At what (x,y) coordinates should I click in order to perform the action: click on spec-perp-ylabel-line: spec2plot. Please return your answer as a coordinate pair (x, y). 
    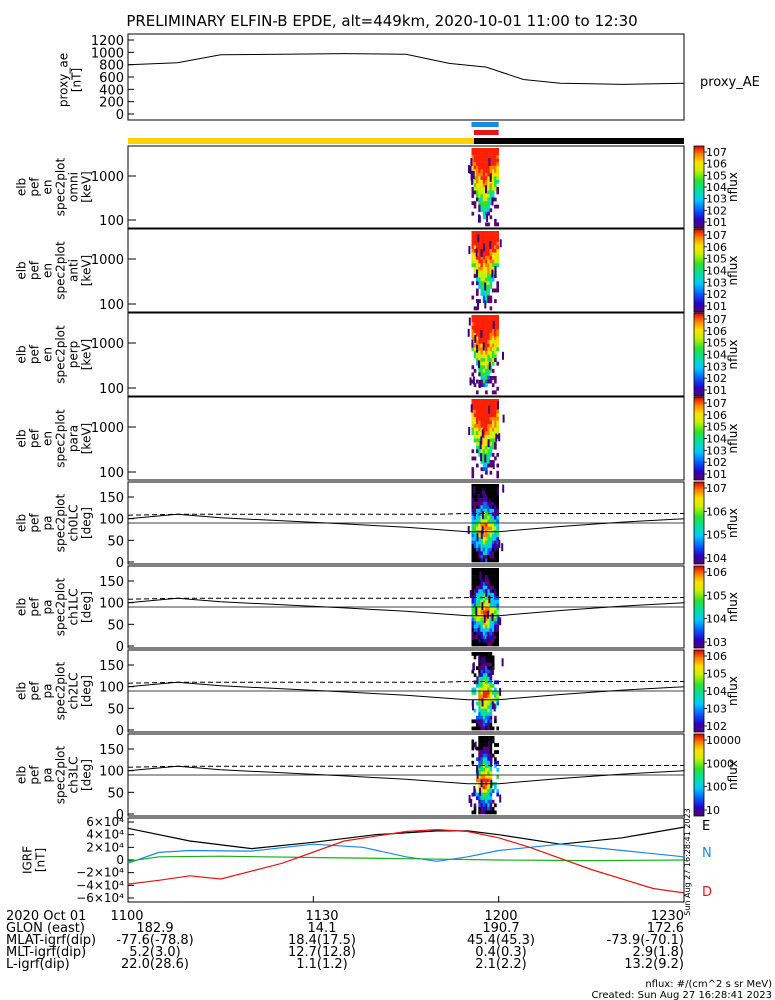
    Looking at the image, I should click on (61, 354).